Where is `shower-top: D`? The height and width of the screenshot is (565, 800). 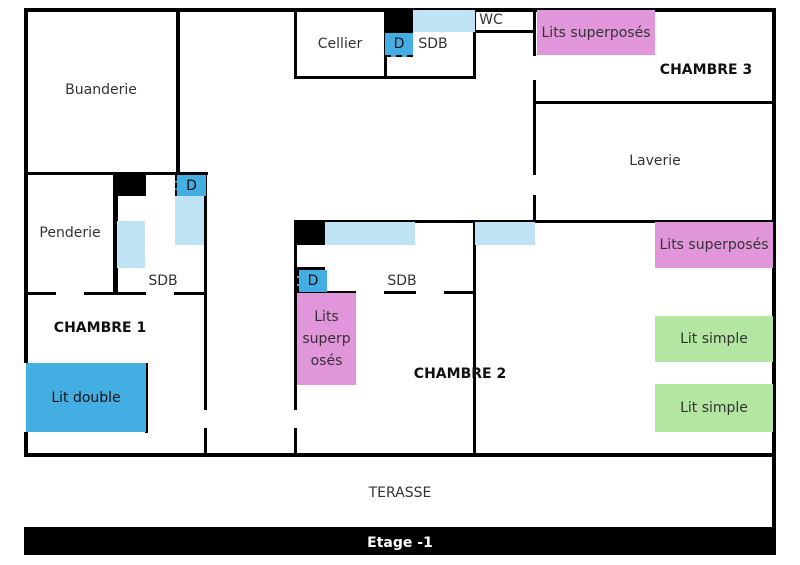
shower-top: D is located at coordinates (399, 45).